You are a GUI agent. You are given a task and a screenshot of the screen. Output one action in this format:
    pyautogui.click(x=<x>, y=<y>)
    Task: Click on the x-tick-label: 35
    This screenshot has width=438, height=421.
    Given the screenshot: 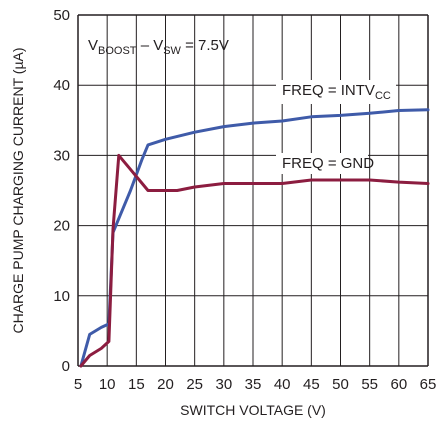 What is the action you would take?
    pyautogui.click(x=253, y=384)
    